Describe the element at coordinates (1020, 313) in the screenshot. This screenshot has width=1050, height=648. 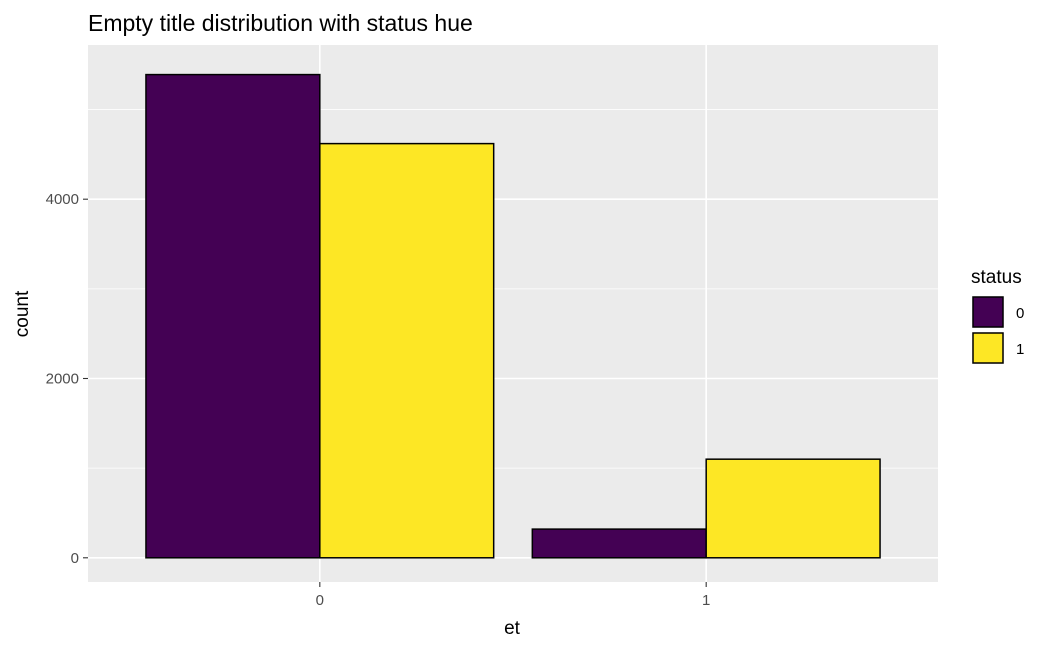
I see `legend-label-0: 0` at that location.